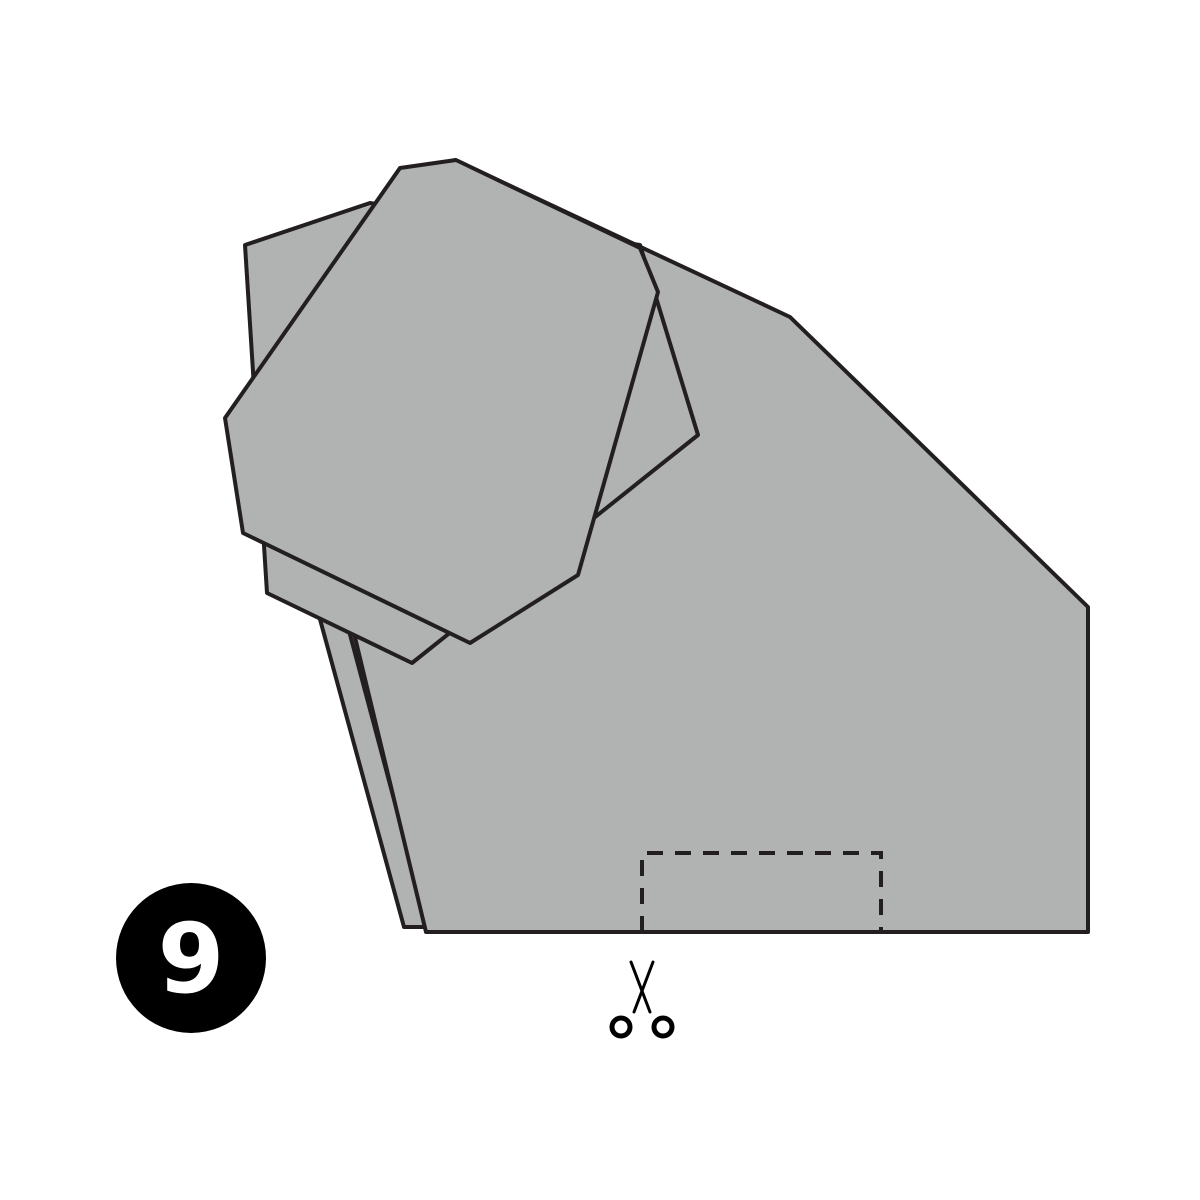 The height and width of the screenshot is (1200, 1200). I want to click on step-number: 9, so click(191, 959).